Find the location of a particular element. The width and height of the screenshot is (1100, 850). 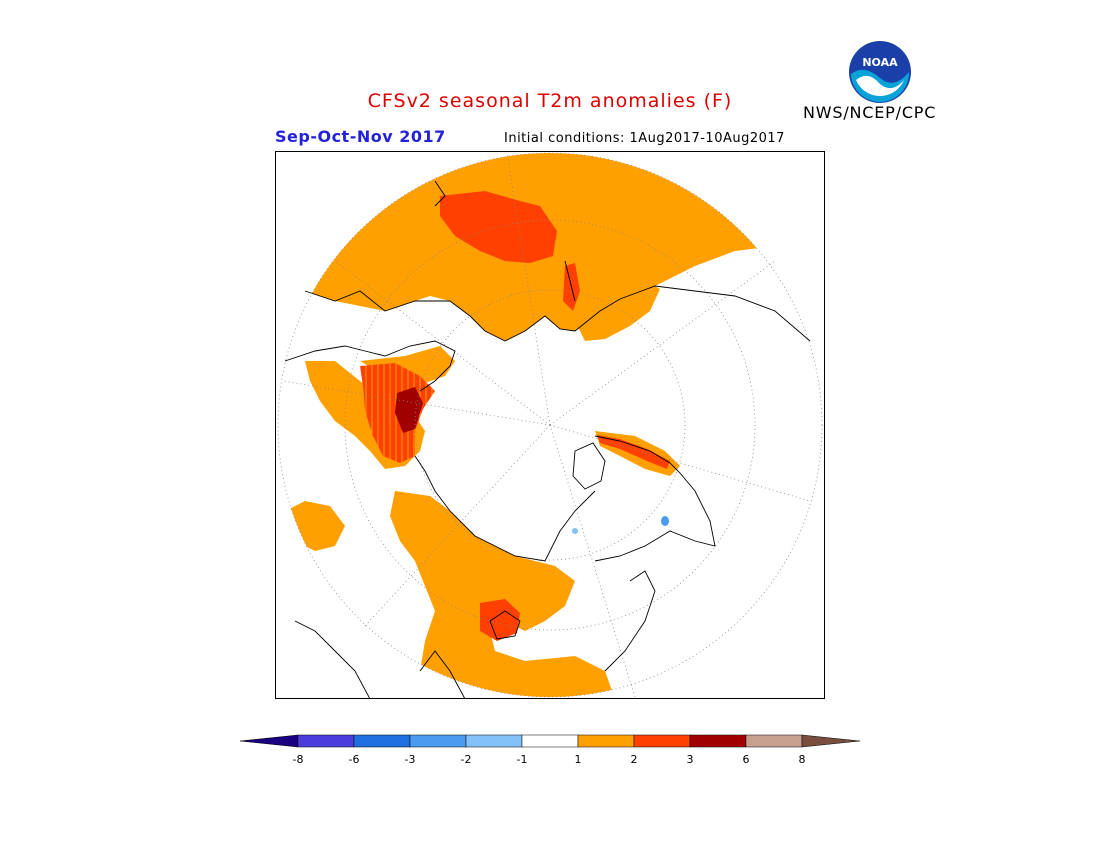

anomaly-east-europe-darkred is located at coordinates (409, 410).